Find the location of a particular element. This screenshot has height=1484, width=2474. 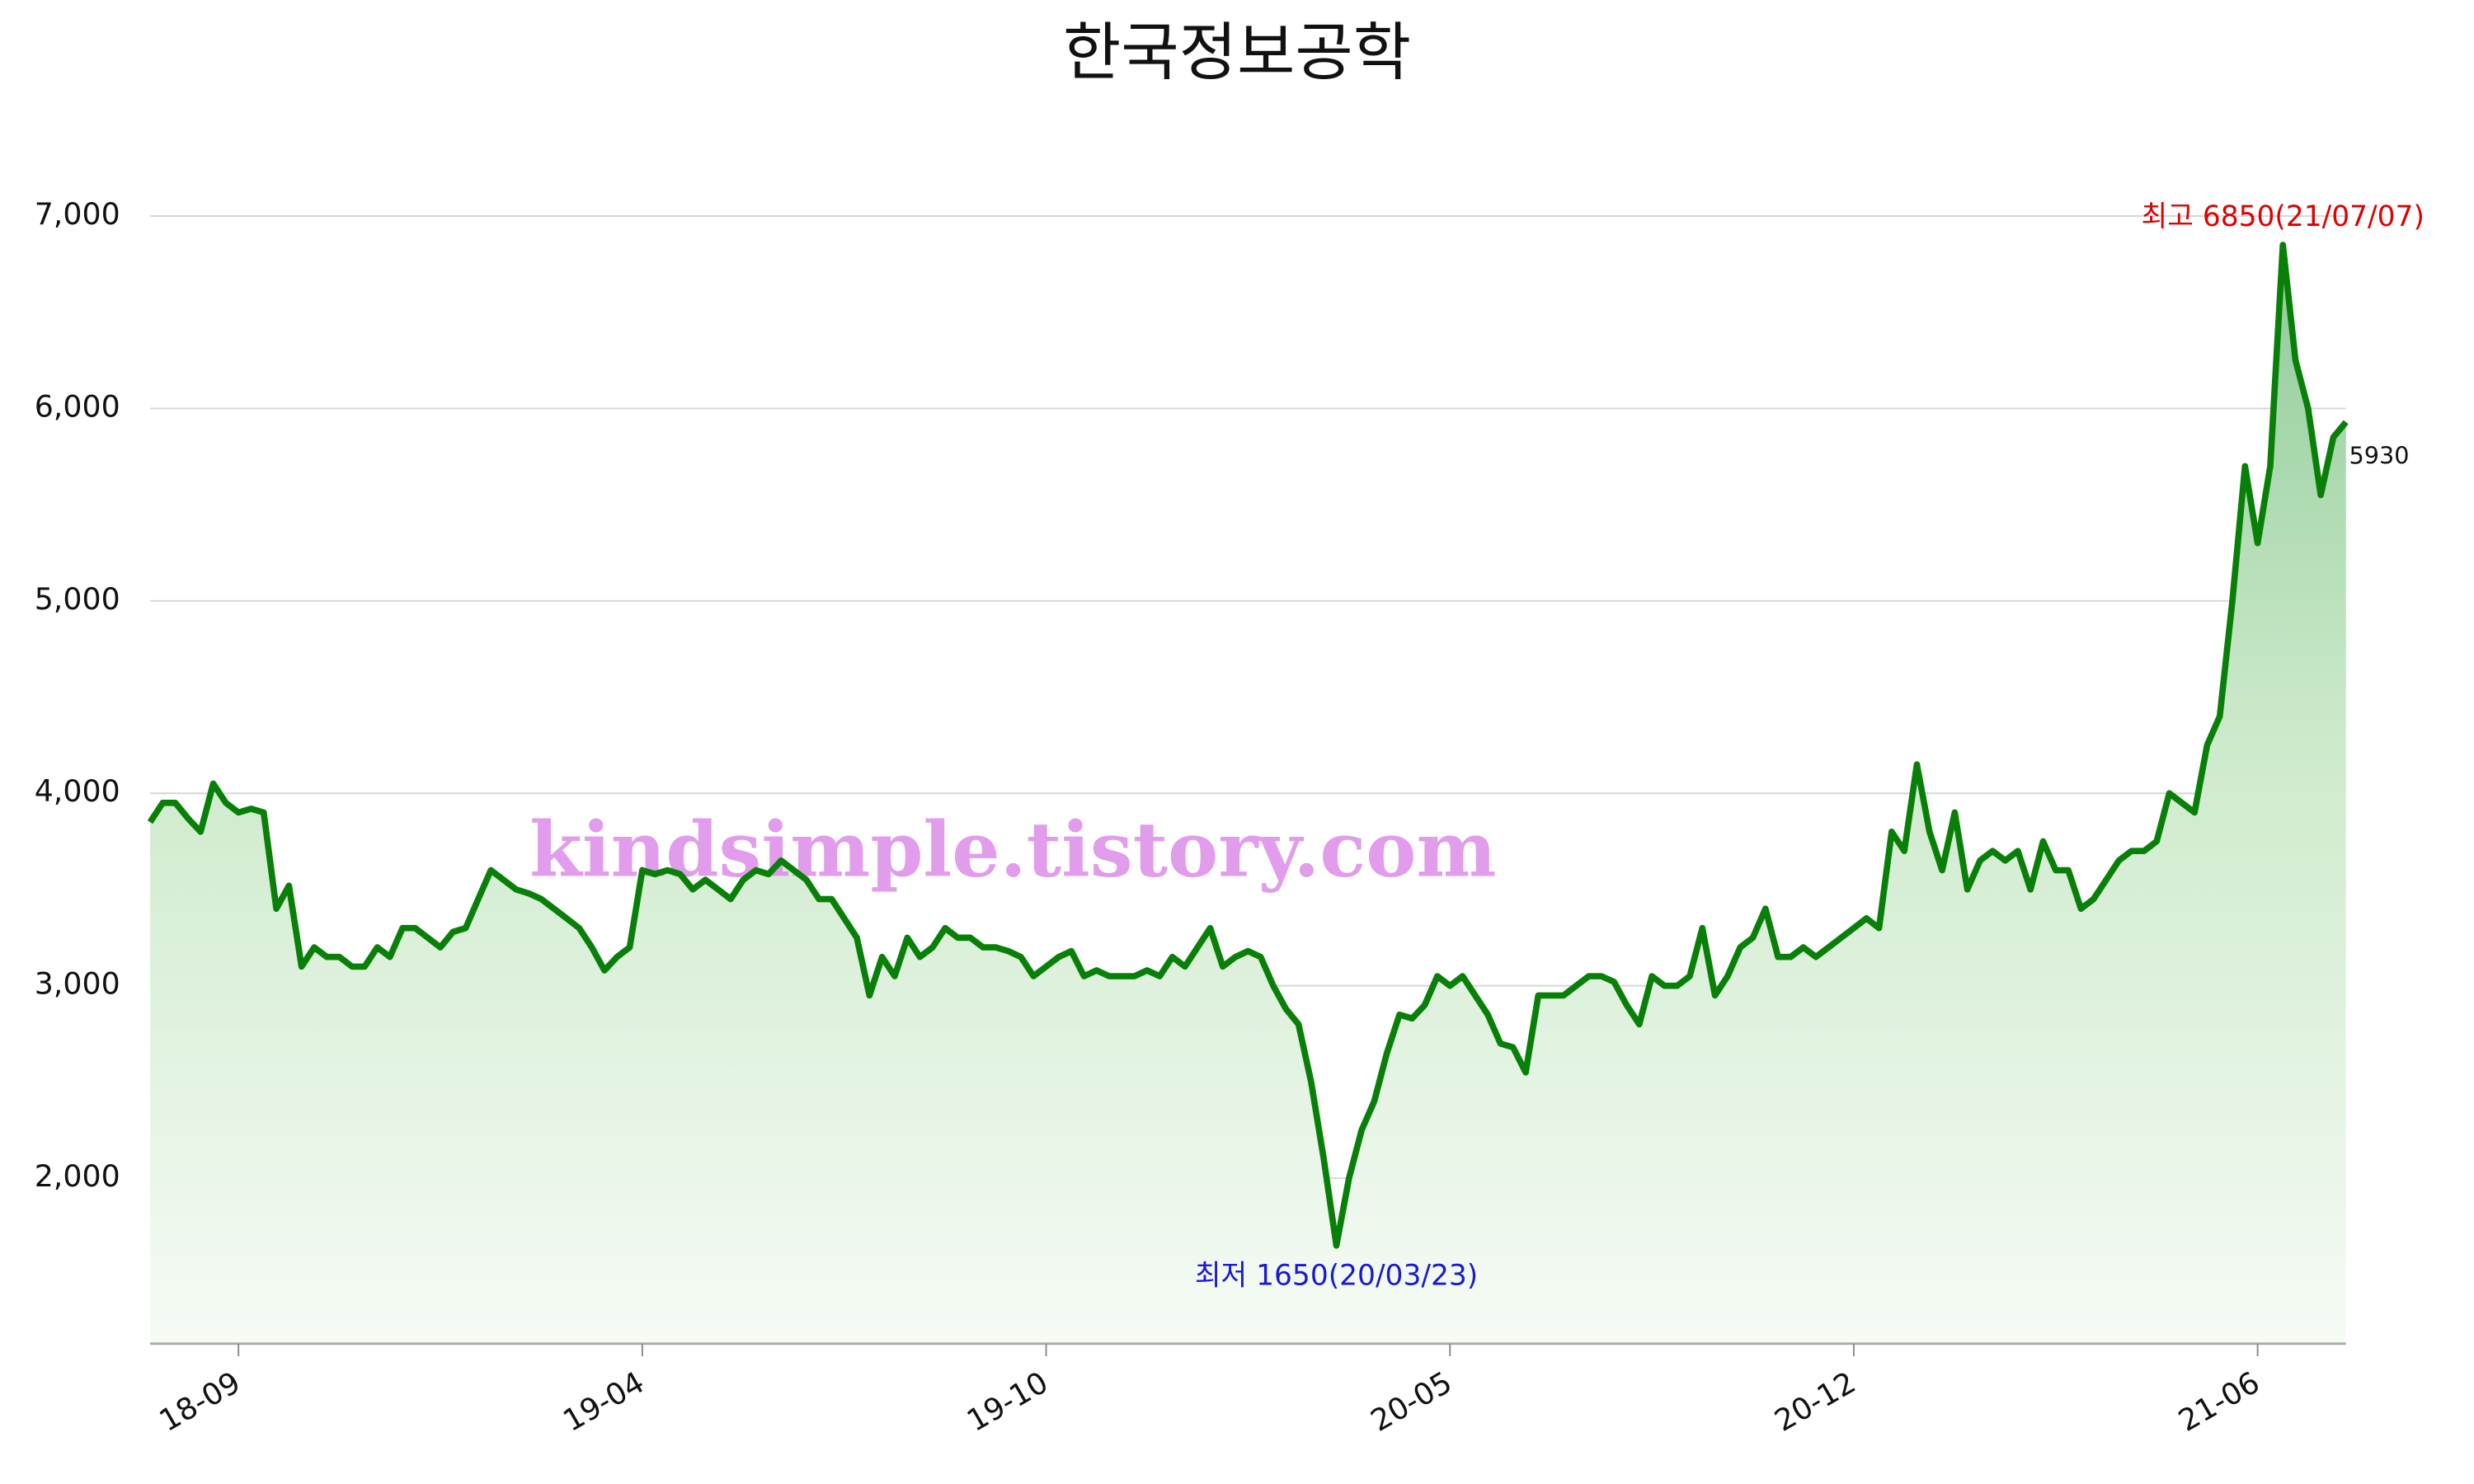

x-tick-label: 20-05 is located at coordinates (1411, 1401).